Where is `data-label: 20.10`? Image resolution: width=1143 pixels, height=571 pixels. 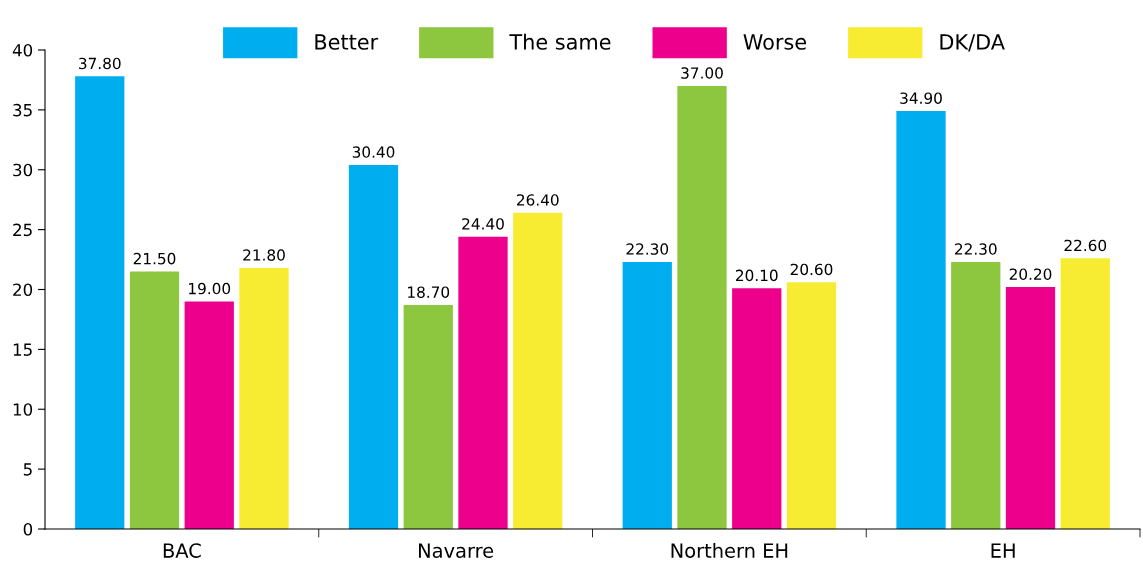 data-label: 20.10 is located at coordinates (757, 275).